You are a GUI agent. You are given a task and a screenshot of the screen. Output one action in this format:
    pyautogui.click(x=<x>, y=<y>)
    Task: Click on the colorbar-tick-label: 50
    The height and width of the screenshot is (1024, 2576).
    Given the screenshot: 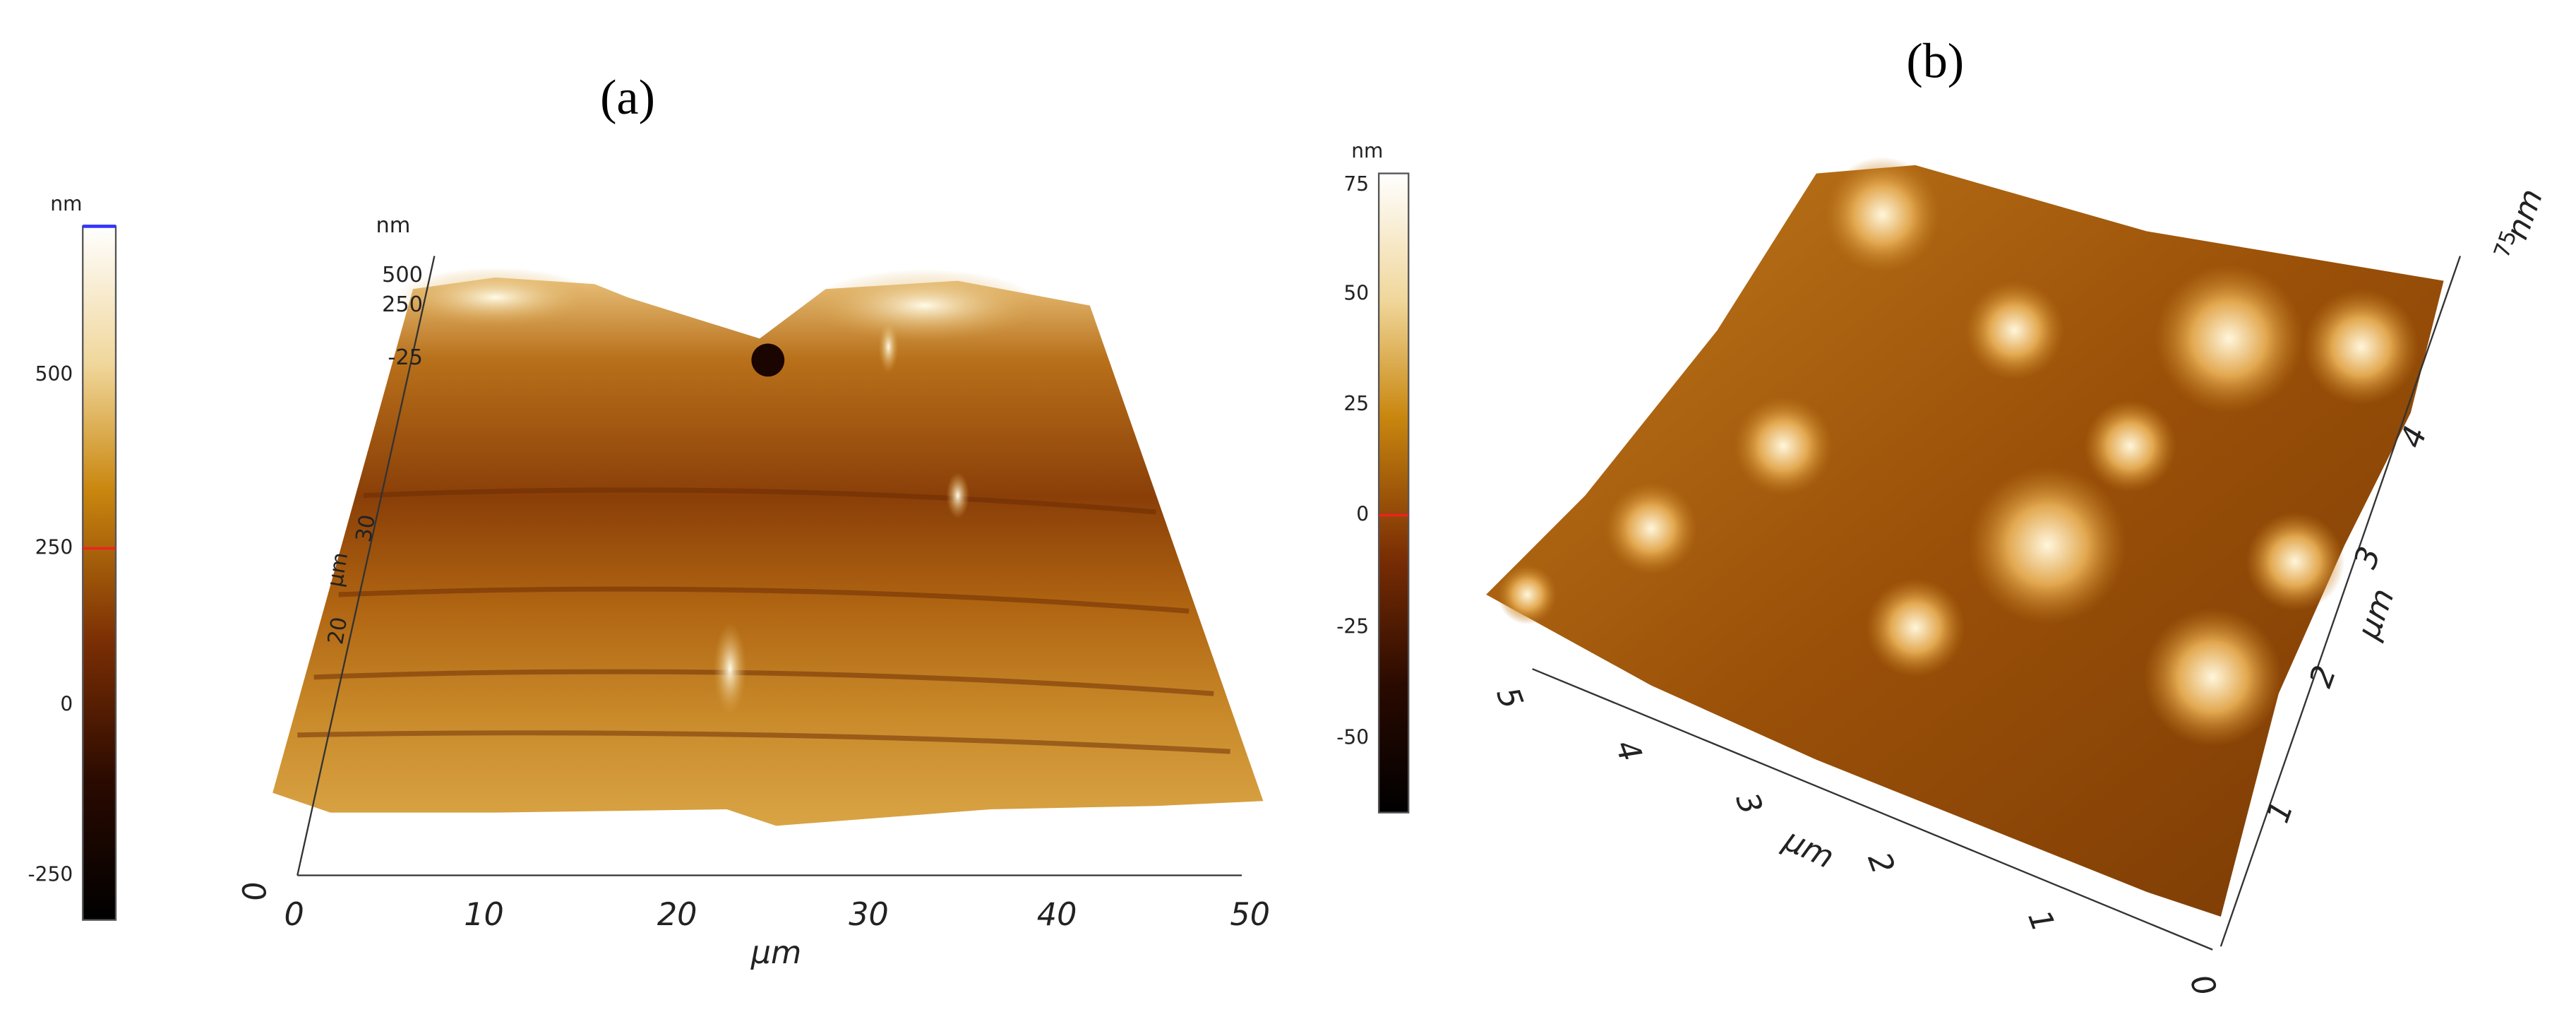 What is the action you would take?
    pyautogui.click(x=1356, y=292)
    